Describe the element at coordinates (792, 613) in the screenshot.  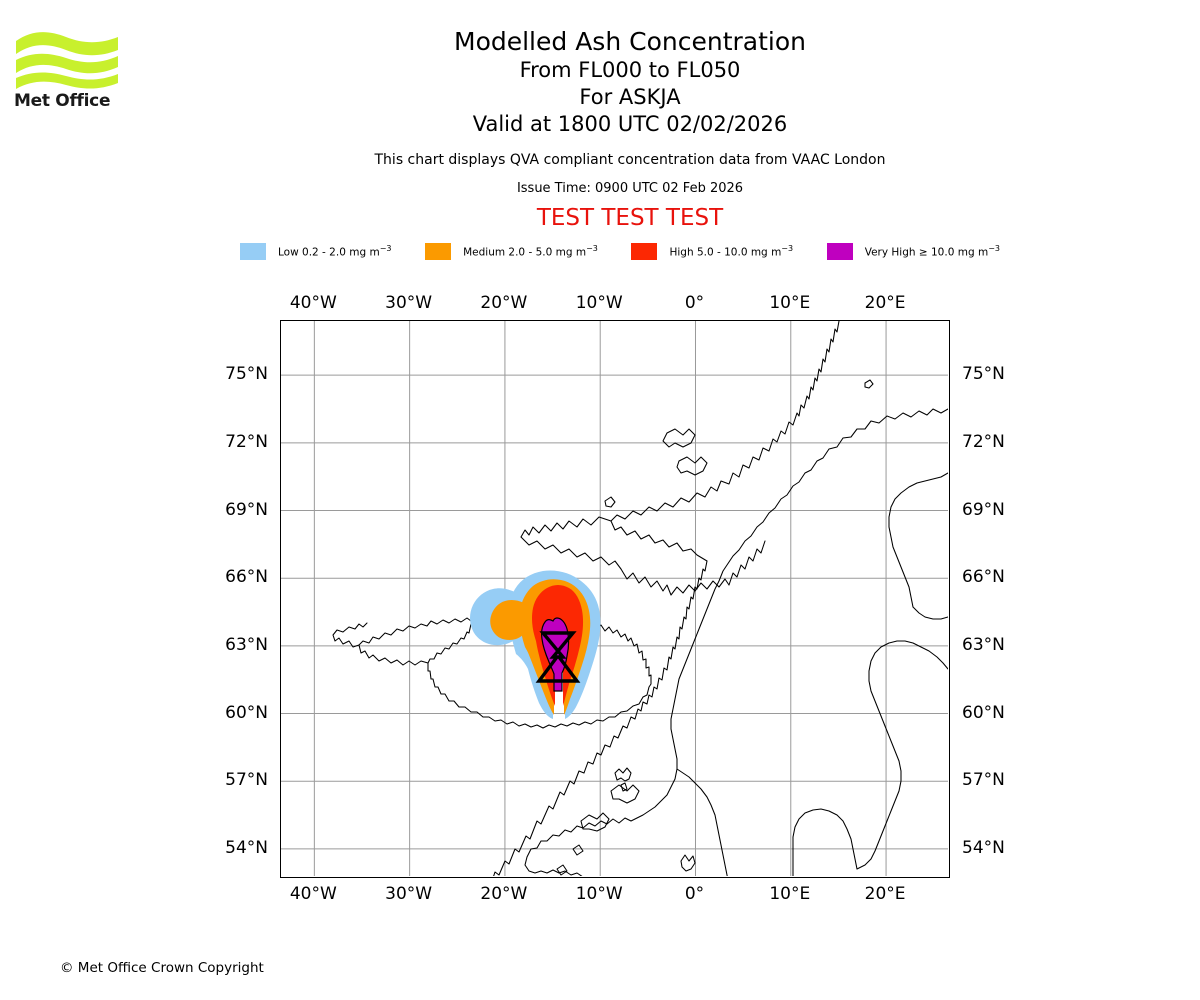
I see `coast-scandinavia` at that location.